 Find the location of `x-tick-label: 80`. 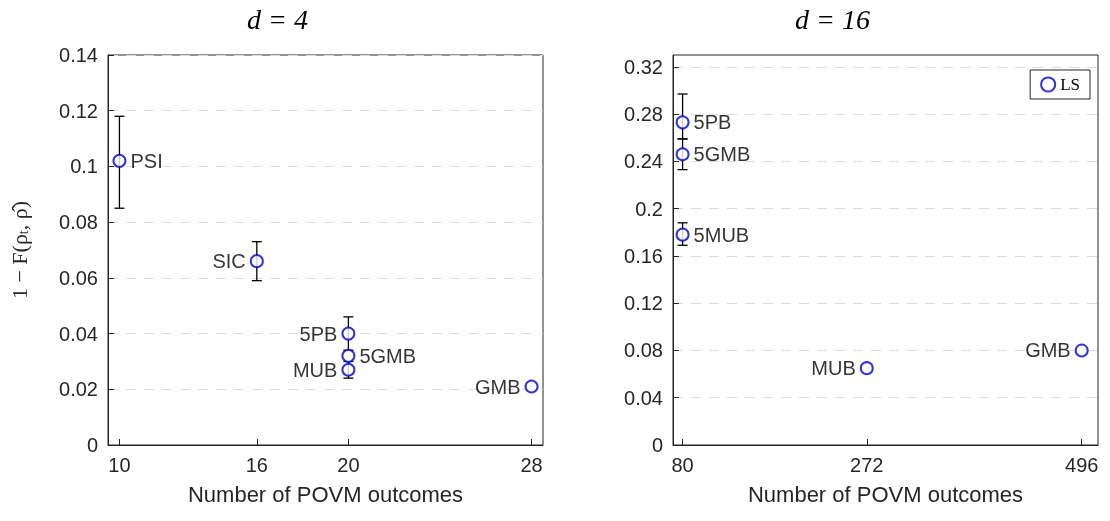

x-tick-label: 80 is located at coordinates (682, 465).